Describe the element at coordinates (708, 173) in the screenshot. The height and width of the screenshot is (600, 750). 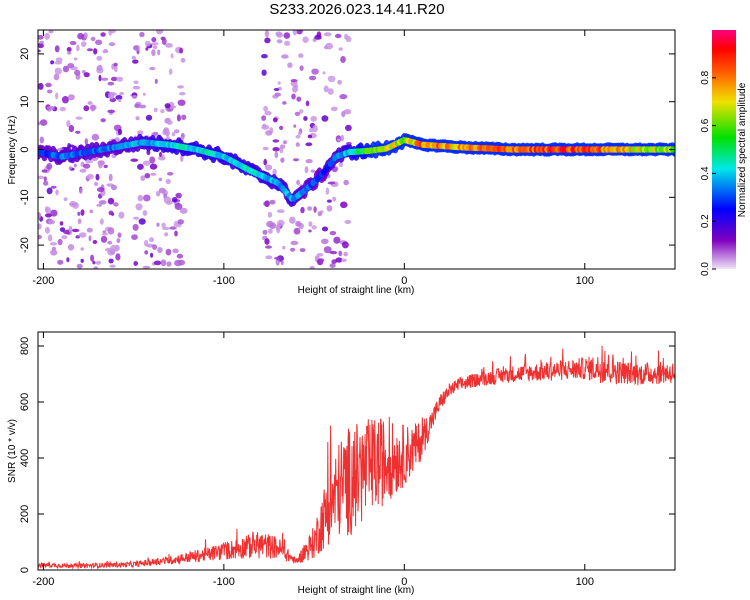
I see `colorbar-ticks: 0.0 0.2 0.4 0.6 0.8` at that location.